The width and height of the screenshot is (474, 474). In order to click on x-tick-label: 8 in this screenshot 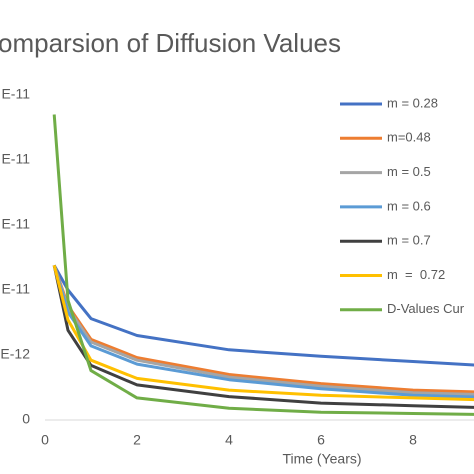, I will do `click(413, 440)`.